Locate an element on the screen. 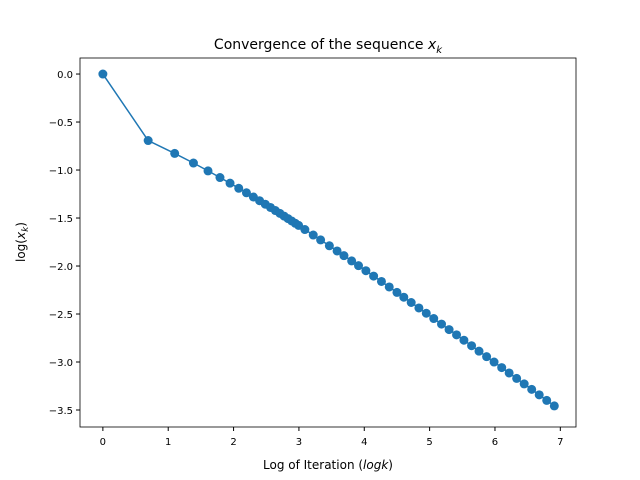 The height and width of the screenshot is (480, 640). ylabel-var: x is located at coordinates (21, 235).